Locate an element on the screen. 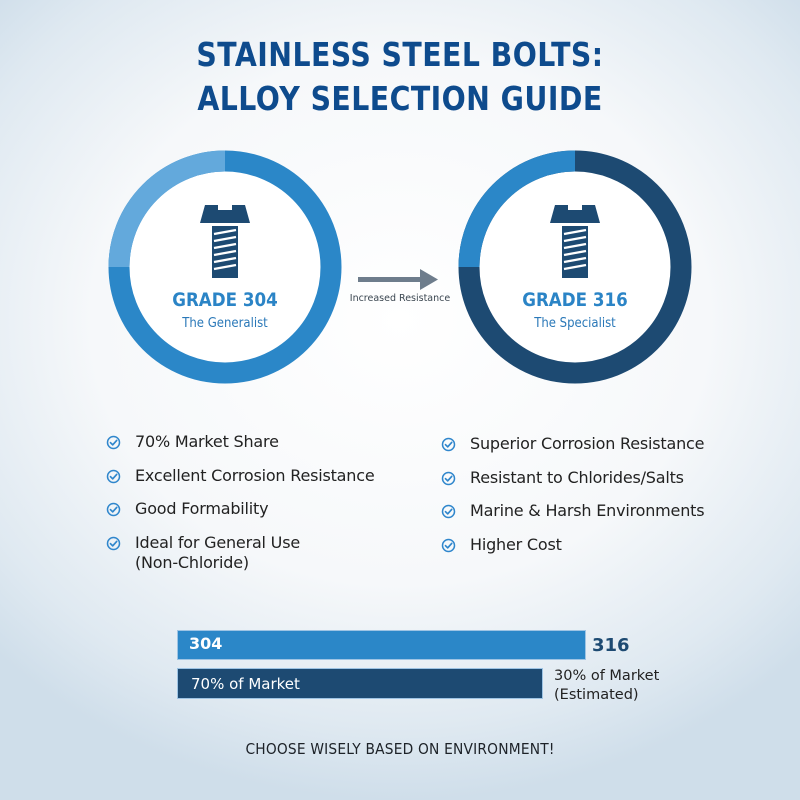  bar-share-label: 70% of Market is located at coordinates (245, 684).